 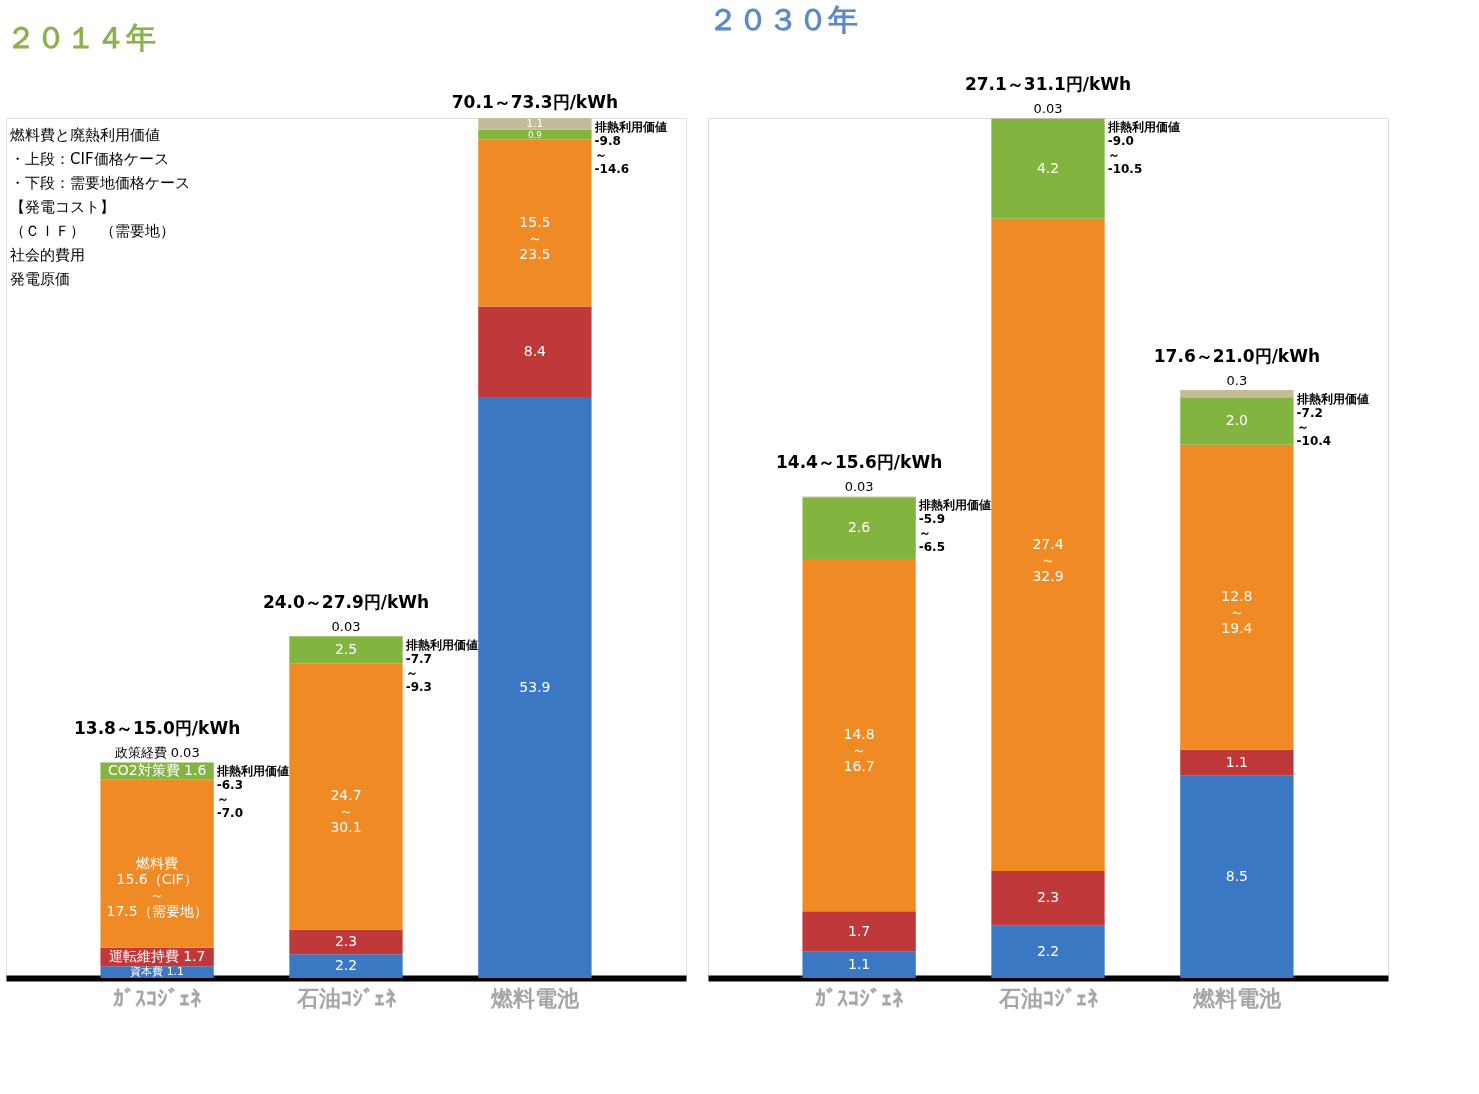 I want to click on data-label: 2.6, so click(x=859, y=527).